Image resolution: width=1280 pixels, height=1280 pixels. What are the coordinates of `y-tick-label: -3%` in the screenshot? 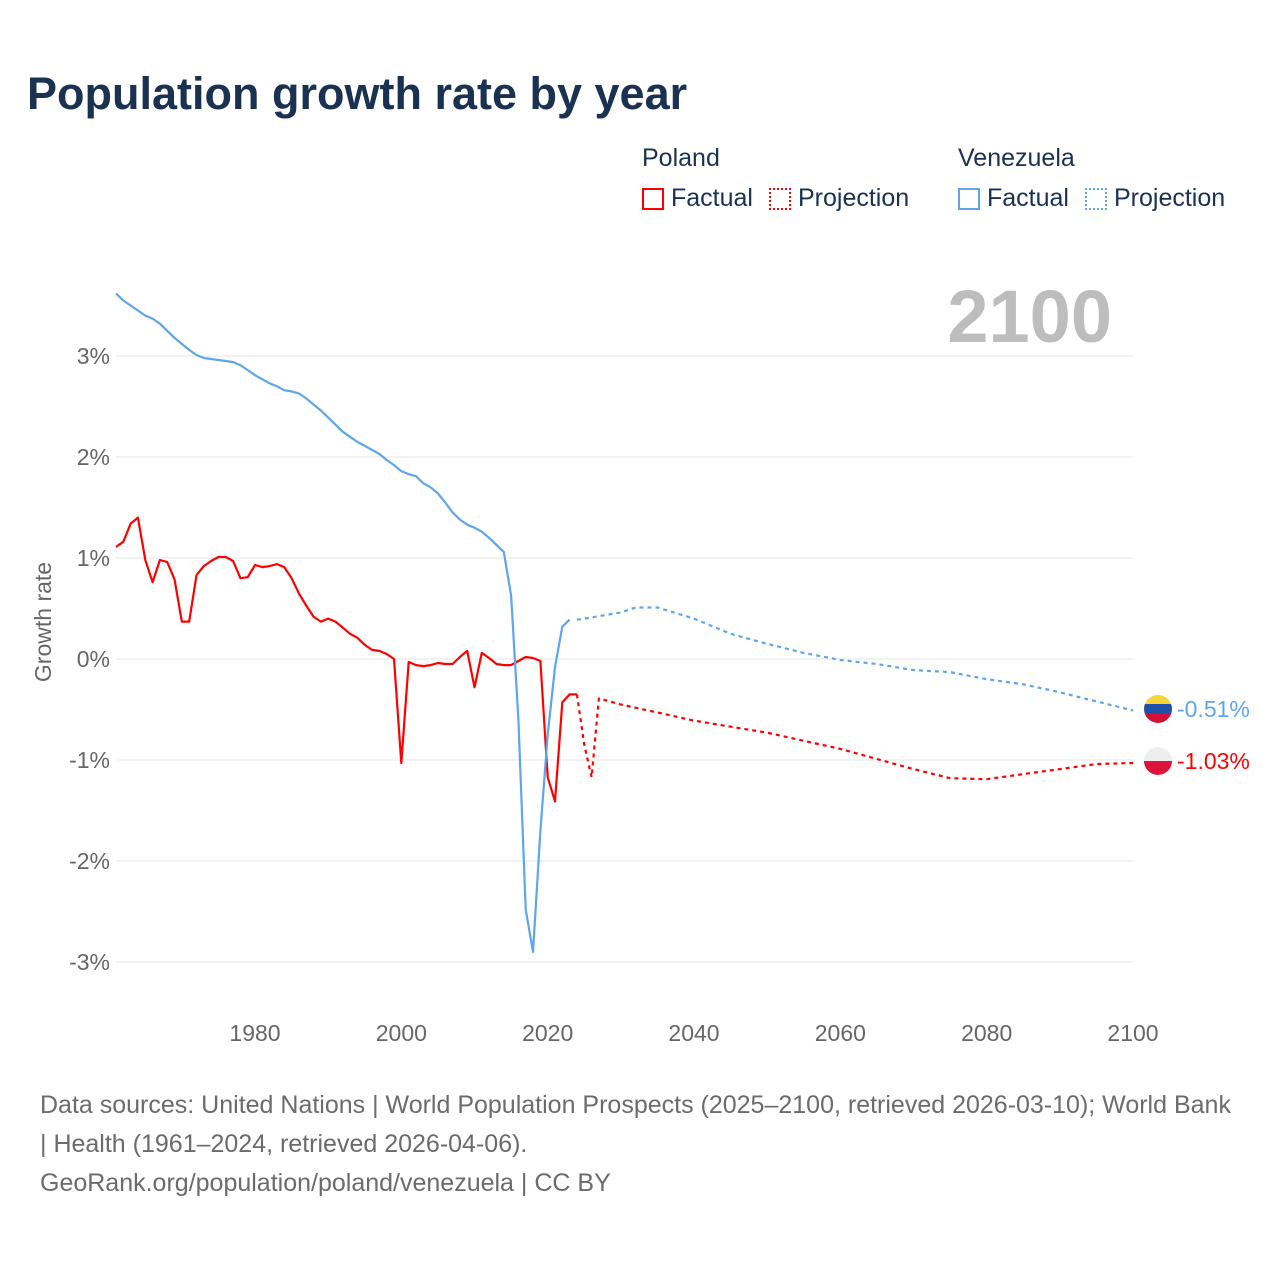 It's located at (89, 962).